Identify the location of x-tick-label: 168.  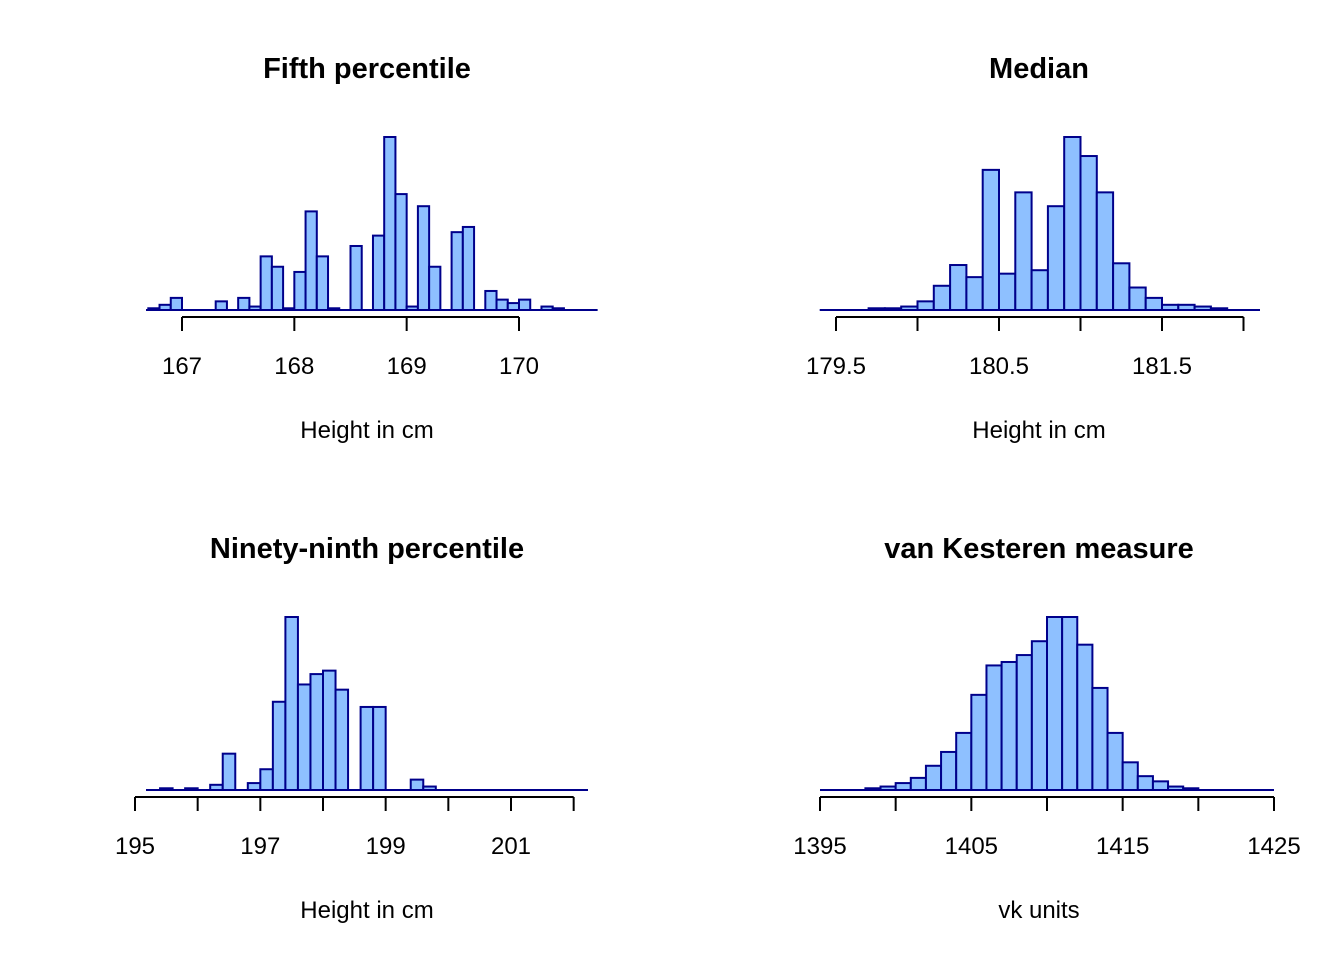
(294, 366).